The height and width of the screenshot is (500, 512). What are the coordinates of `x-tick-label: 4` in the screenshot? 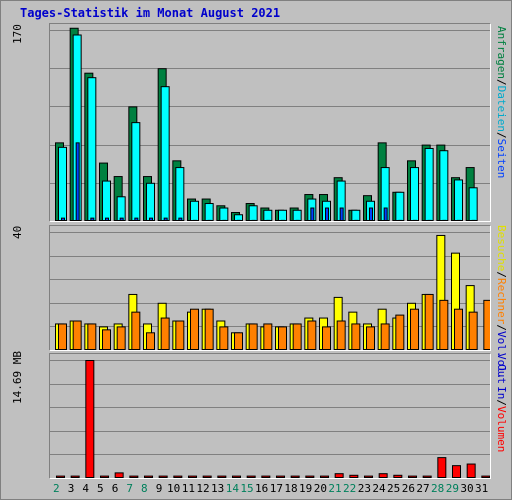 It's located at (85, 488).